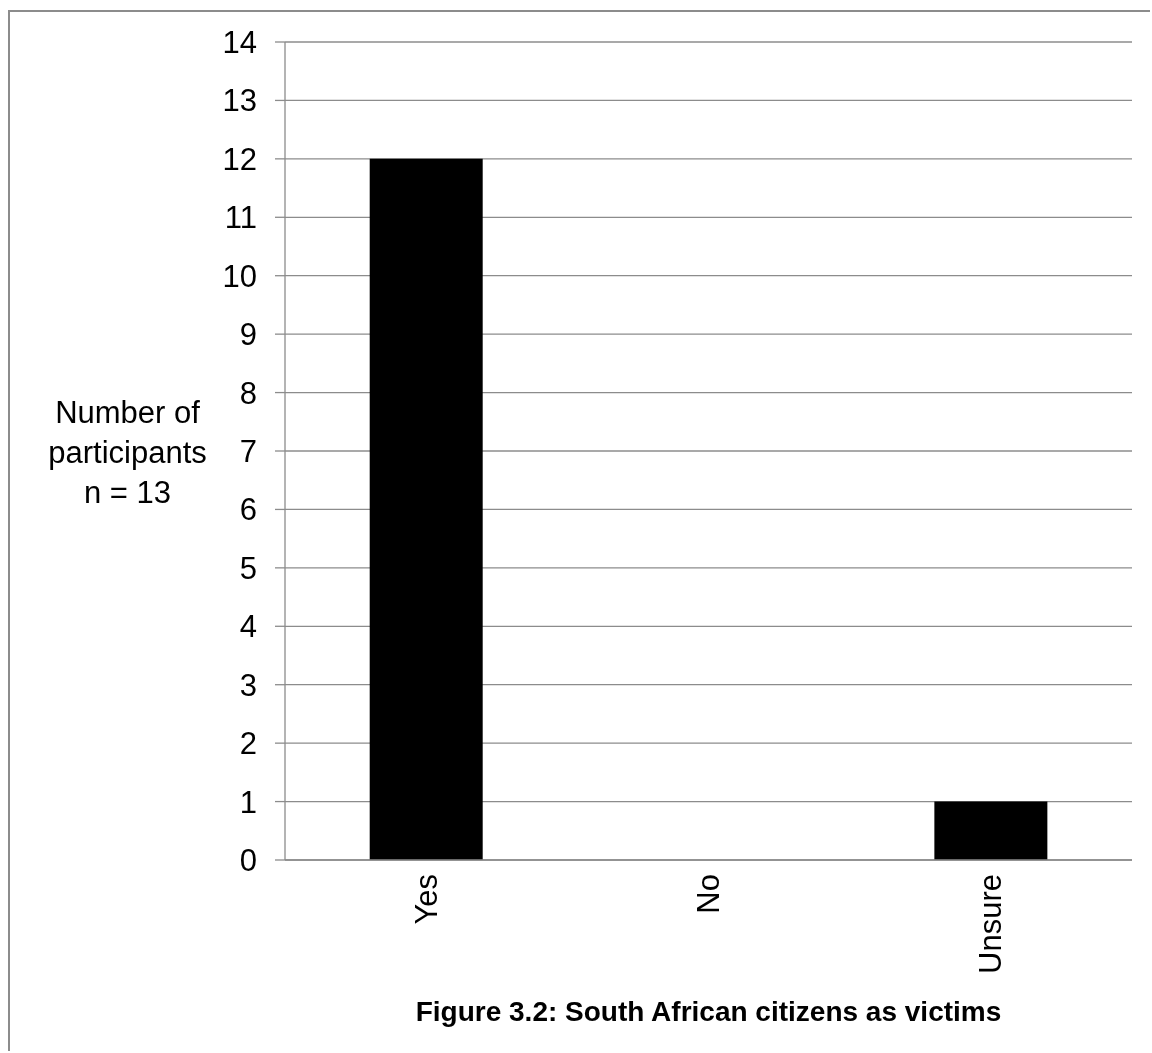  What do you see at coordinates (239, 159) in the screenshot?
I see `y-tick-label: 12` at bounding box center [239, 159].